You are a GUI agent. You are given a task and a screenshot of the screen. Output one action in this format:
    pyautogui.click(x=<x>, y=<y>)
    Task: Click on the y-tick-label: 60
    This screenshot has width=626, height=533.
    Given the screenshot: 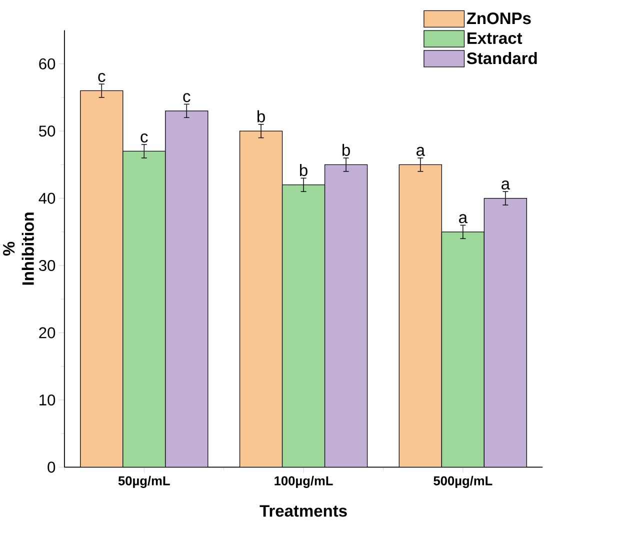 What is the action you would take?
    pyautogui.click(x=47, y=64)
    